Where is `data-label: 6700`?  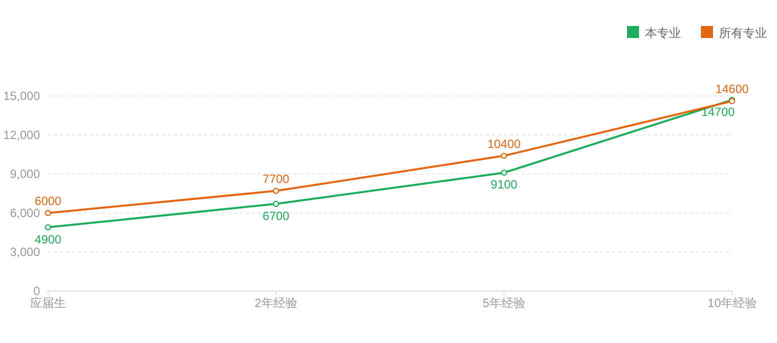
data-label: 6700 is located at coordinates (276, 215).